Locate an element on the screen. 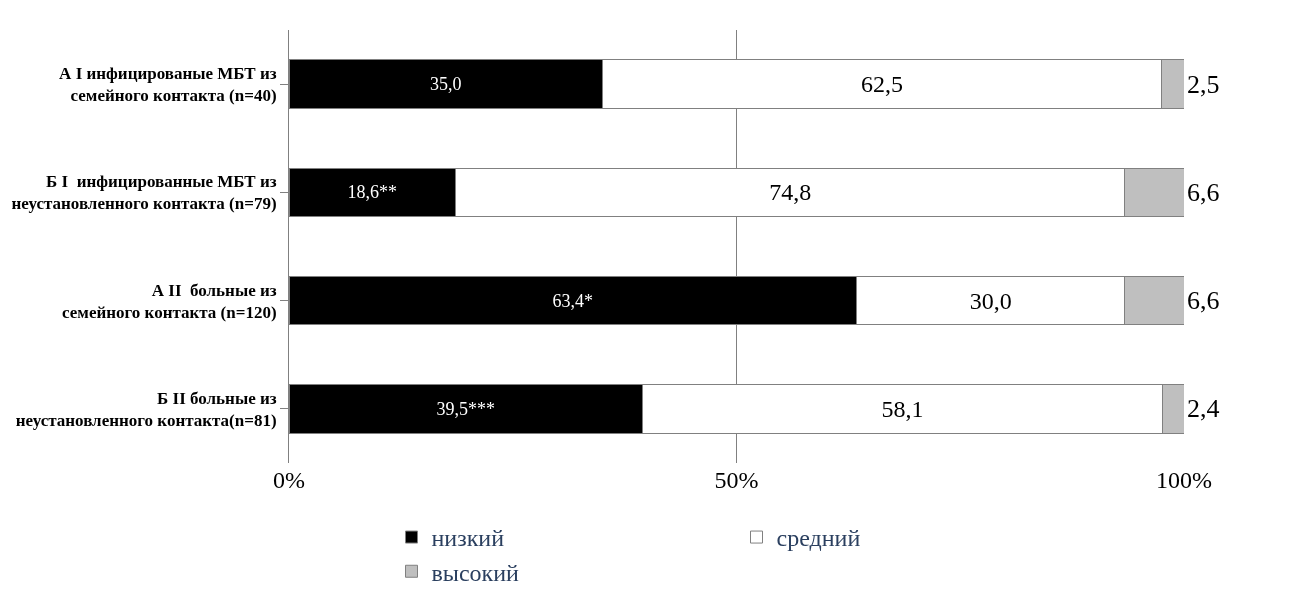 The image size is (1294, 606). y-tick-label: Б I инфицированные МБТ из неустановленного контакта (n=79) is located at coordinates (144, 193).